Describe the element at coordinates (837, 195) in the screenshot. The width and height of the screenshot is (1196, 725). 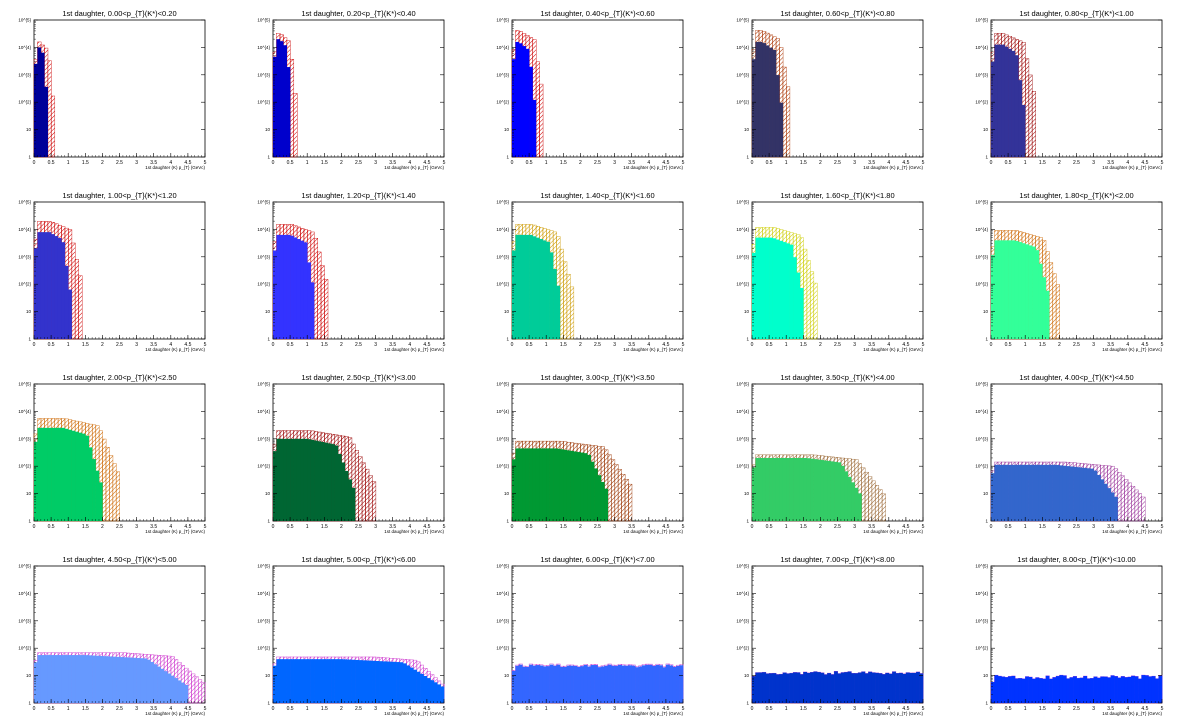
I see `panel-title: 1st daughter, 1.60<p_{T}(K*)<1.80` at that location.